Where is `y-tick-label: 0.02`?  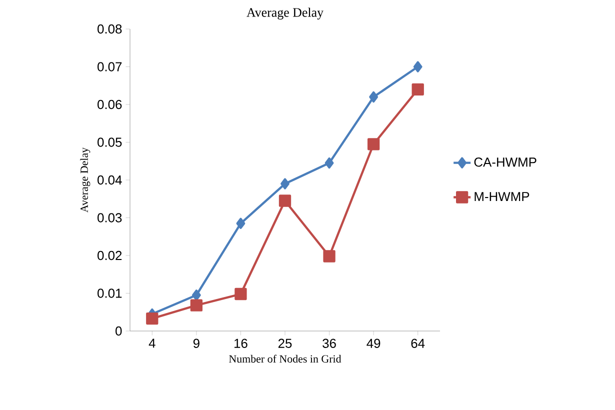 y-tick-label: 0.02 is located at coordinates (110, 255).